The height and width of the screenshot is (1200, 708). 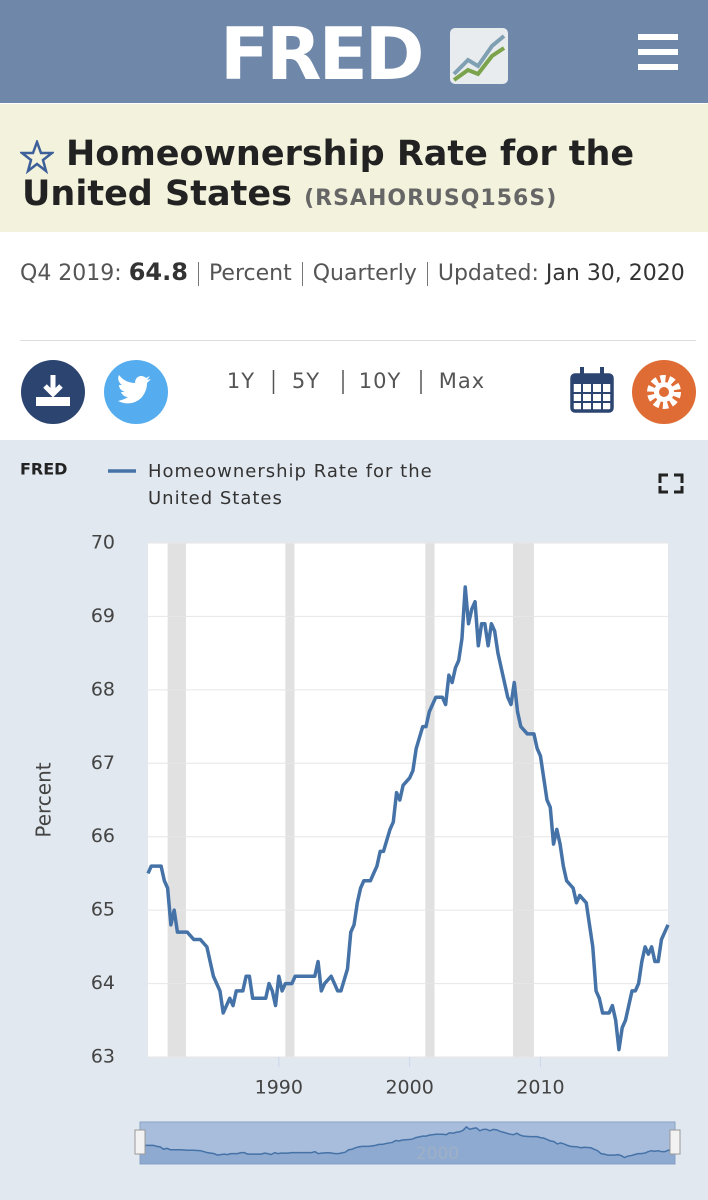 What do you see at coordinates (658, 52) in the screenshot?
I see `menu-button` at bounding box center [658, 52].